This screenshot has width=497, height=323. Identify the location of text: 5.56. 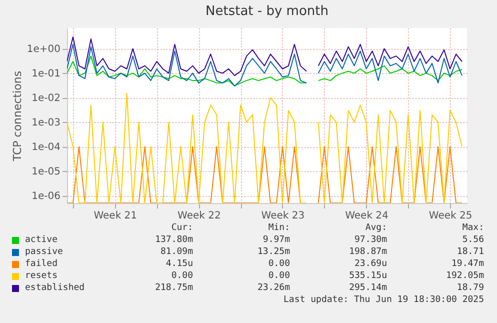
(472, 240).